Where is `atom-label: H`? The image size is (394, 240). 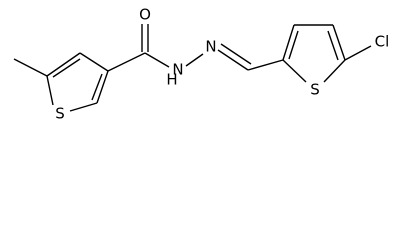 atom-label: H is located at coordinates (171, 80).